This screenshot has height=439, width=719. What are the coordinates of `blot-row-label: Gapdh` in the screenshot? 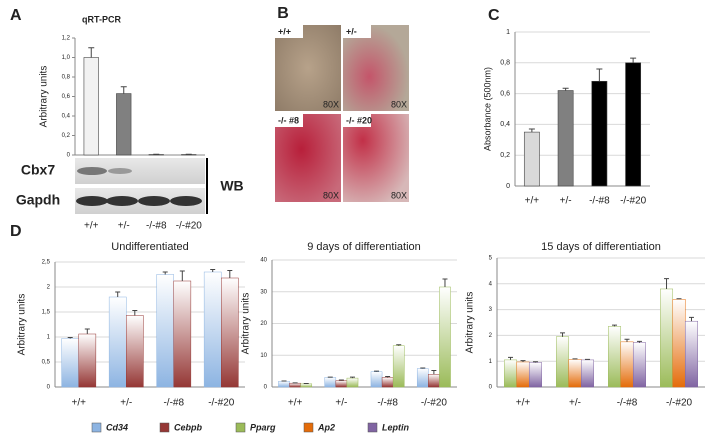 It's located at (38, 200).